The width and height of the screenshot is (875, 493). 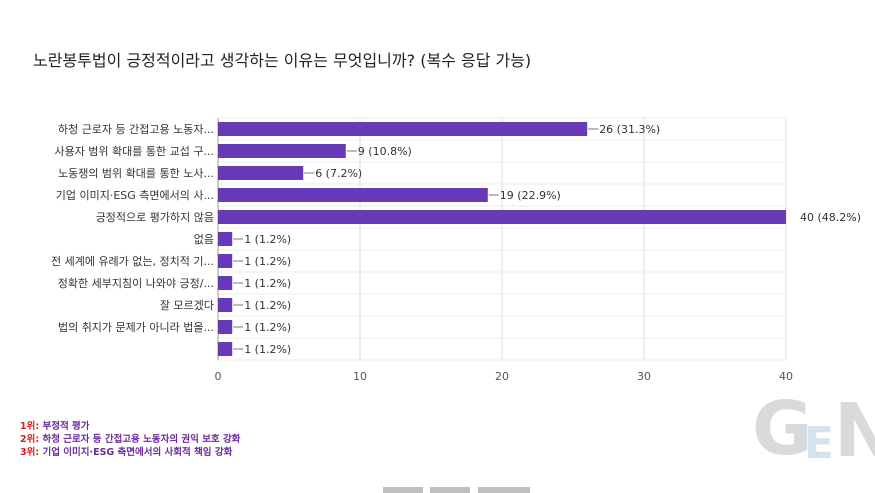 What do you see at coordinates (155, 217) in the screenshot?
I see `category-label: 긍정적으로 평가하지 않음` at bounding box center [155, 217].